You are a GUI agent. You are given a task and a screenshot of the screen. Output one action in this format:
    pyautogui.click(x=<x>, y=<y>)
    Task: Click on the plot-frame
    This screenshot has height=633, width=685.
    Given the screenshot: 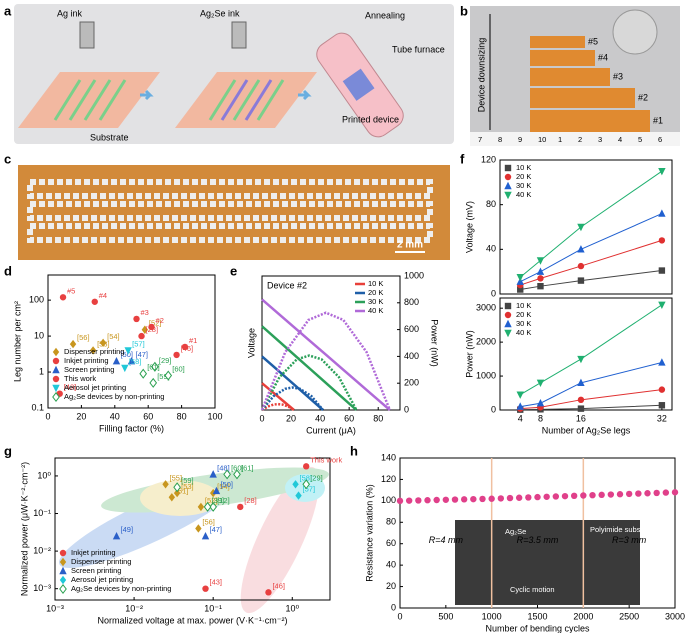 What is the action you would take?
    pyautogui.click(x=192, y=529)
    